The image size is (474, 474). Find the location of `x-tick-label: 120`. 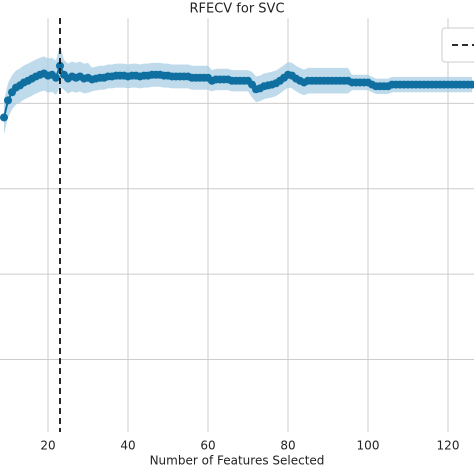

x-tick-label: 120 is located at coordinates (448, 446).